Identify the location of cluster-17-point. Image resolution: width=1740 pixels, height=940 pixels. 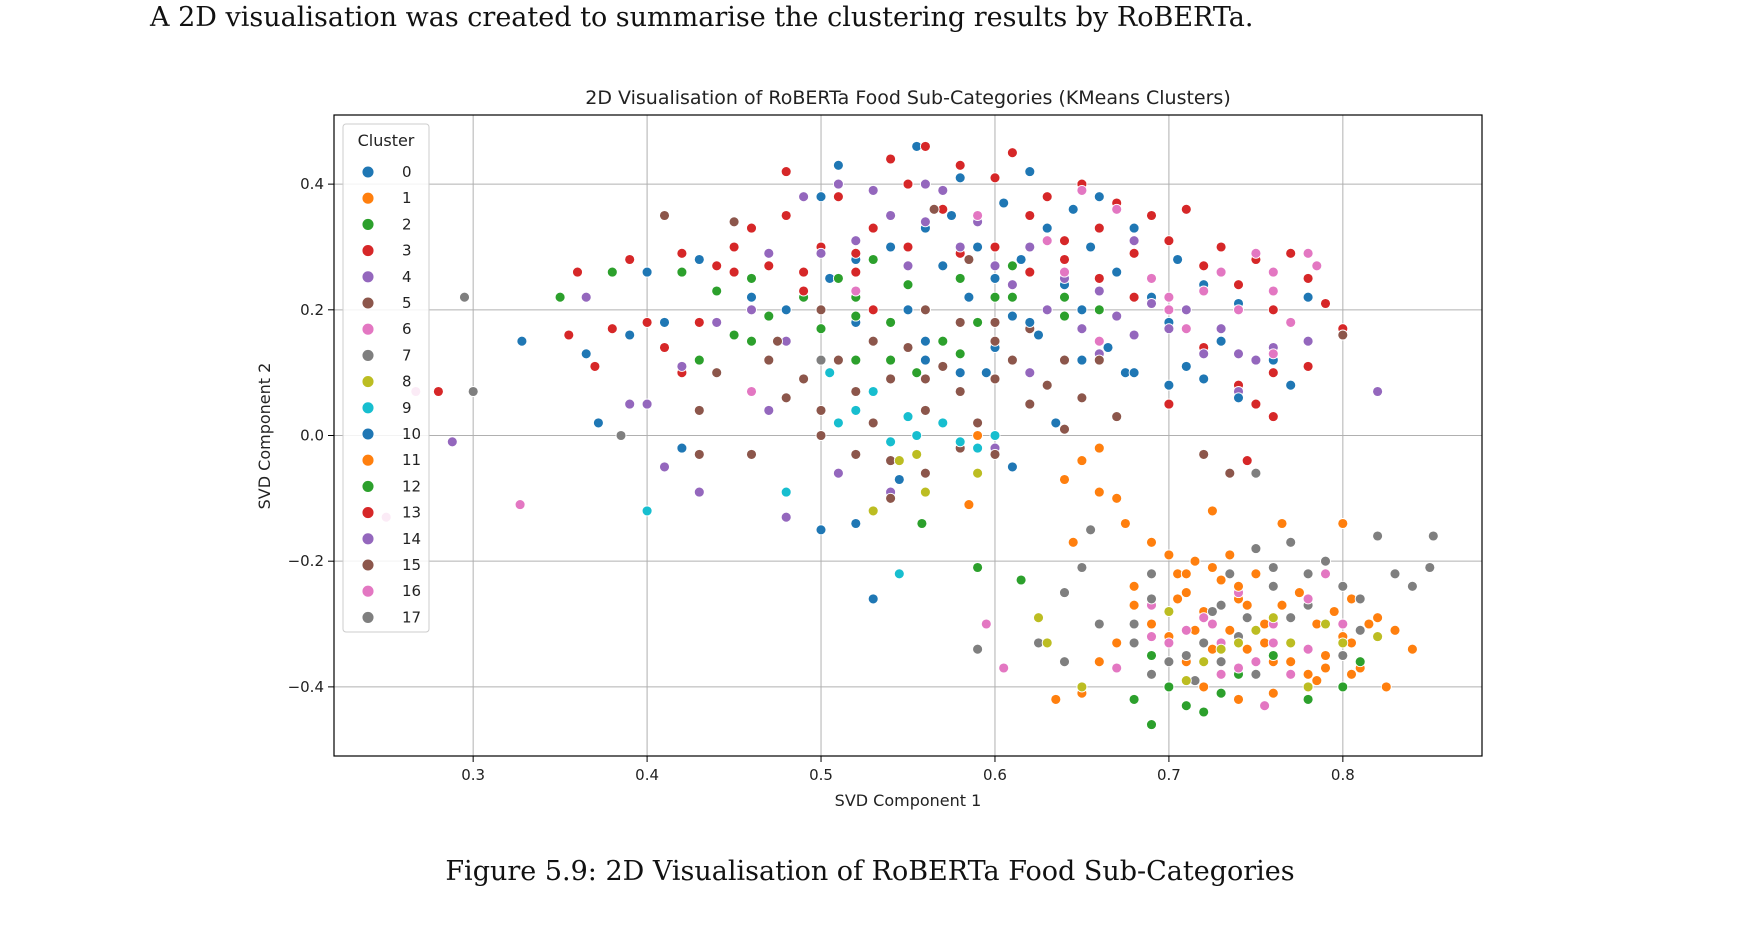
(1308, 574).